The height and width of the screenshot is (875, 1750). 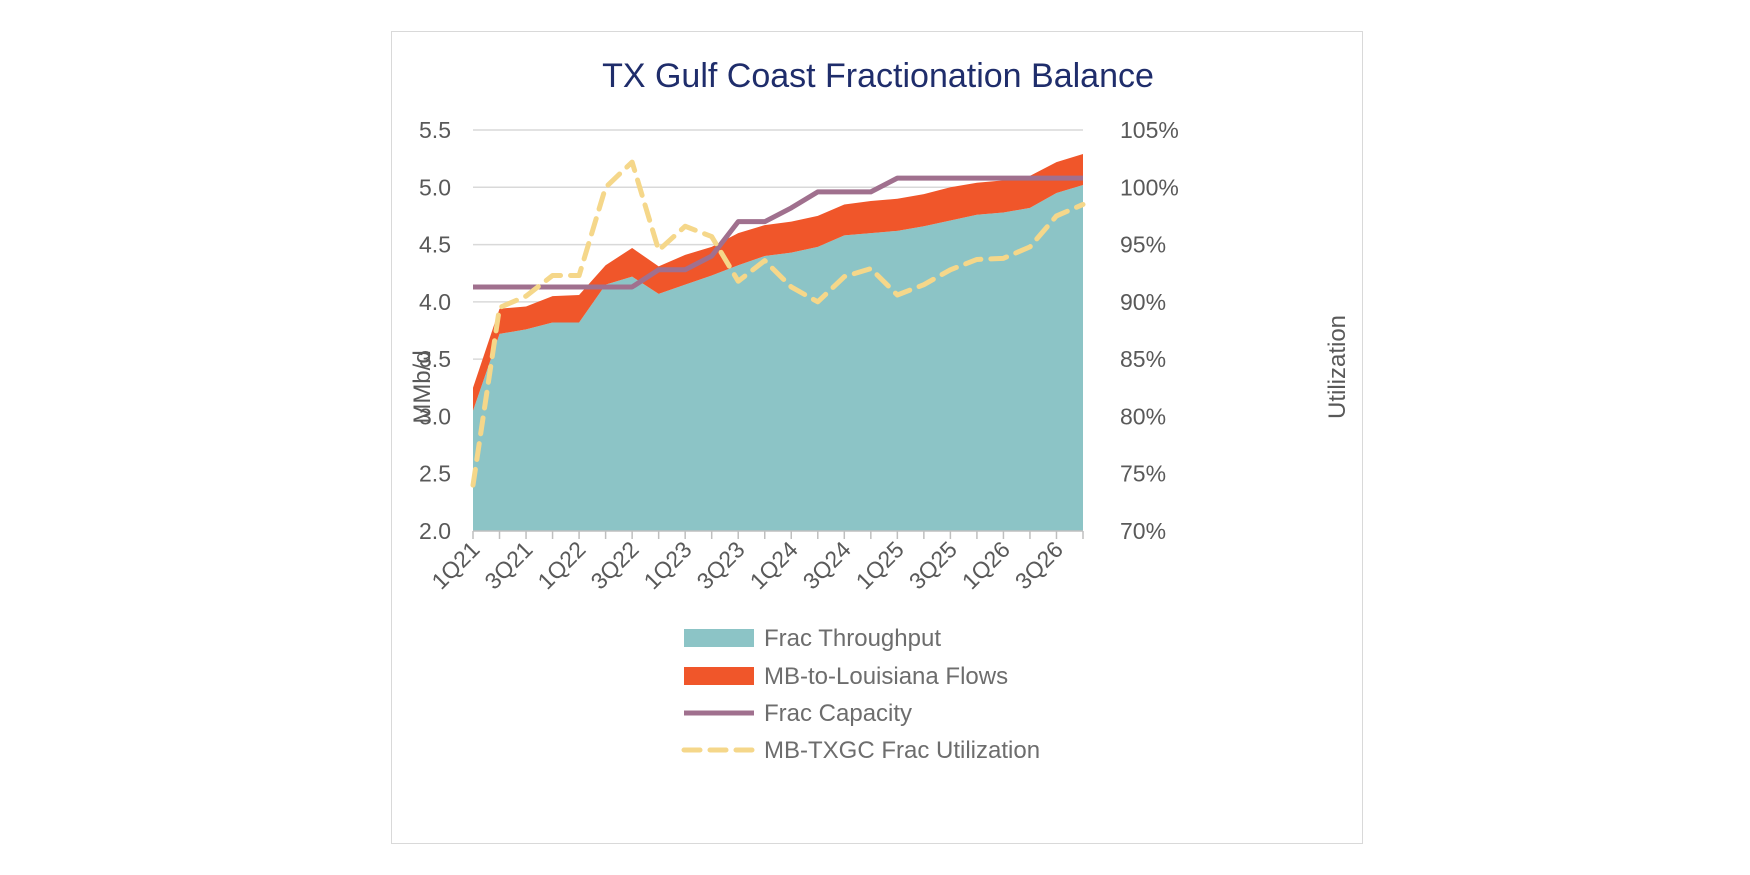 What do you see at coordinates (1143, 416) in the screenshot?
I see `y2-tick-label: 80%` at bounding box center [1143, 416].